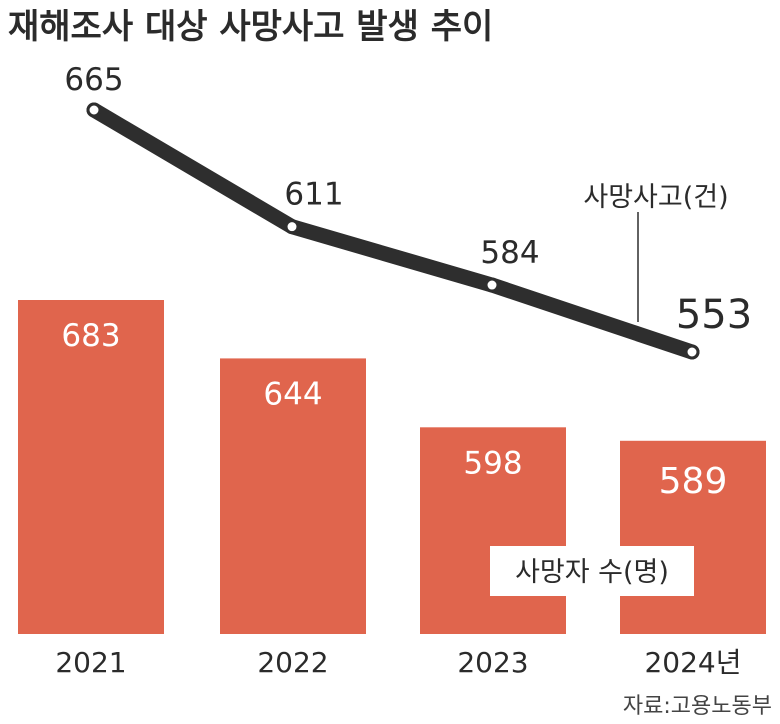 This screenshot has height=724, width=780. I want to click on line-value-label: 665, so click(93, 80).